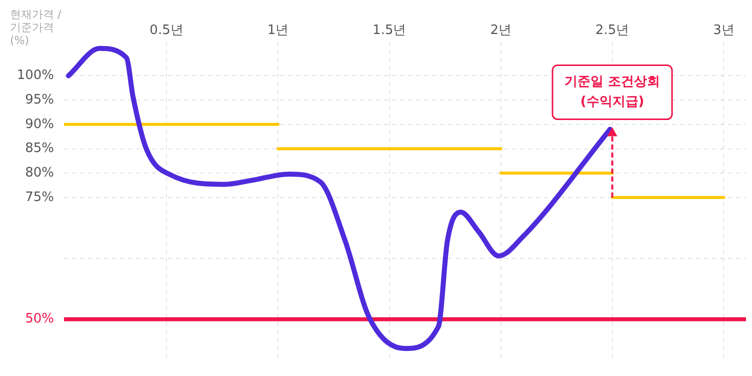 This screenshot has height=376, width=752. I want to click on y-tick-label: 75%, so click(39, 197).